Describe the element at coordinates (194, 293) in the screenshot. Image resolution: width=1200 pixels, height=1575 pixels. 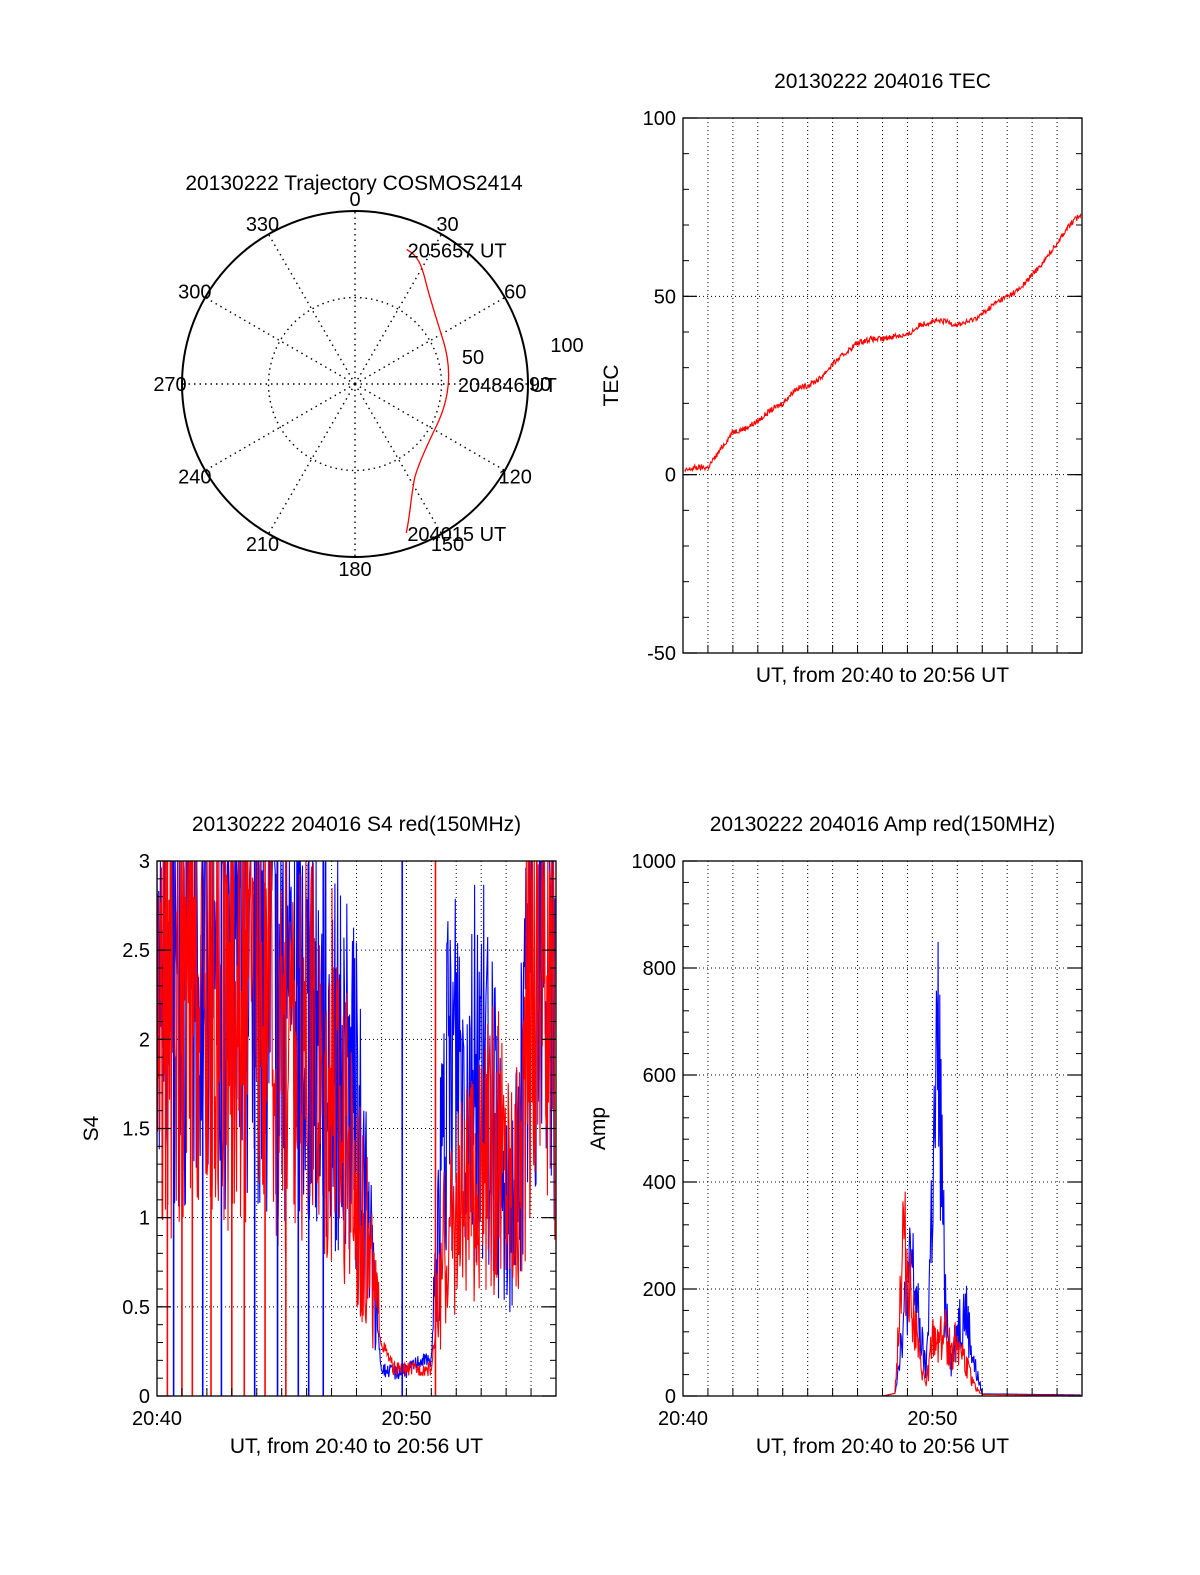
I see `azimuth-label: 300` at that location.